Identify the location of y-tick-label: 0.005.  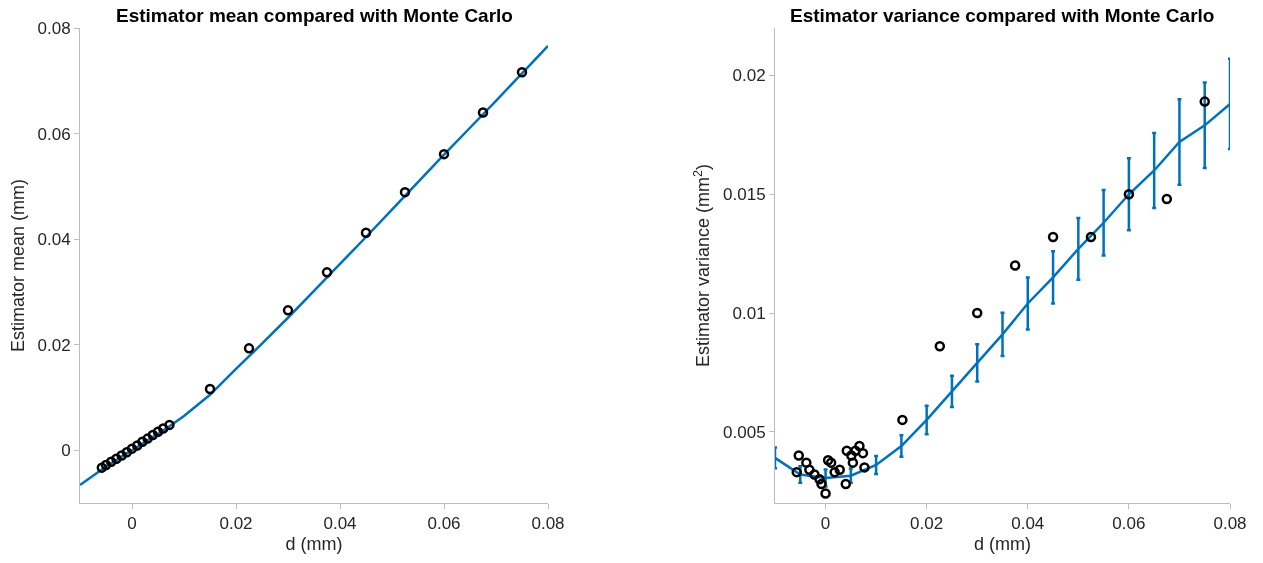
(744, 432).